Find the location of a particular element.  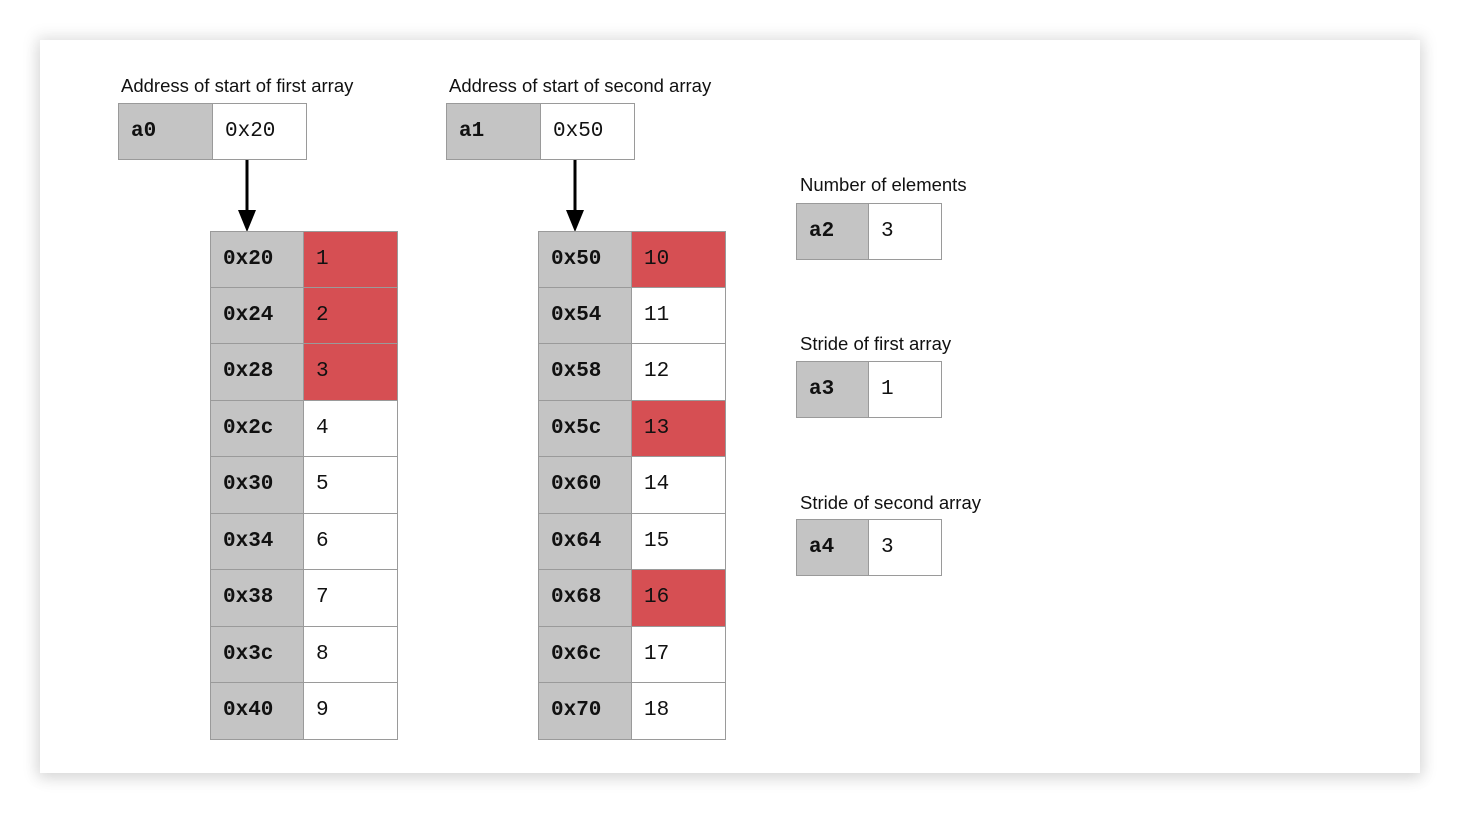

second-array-row: 0x6c 17 is located at coordinates (632, 654).